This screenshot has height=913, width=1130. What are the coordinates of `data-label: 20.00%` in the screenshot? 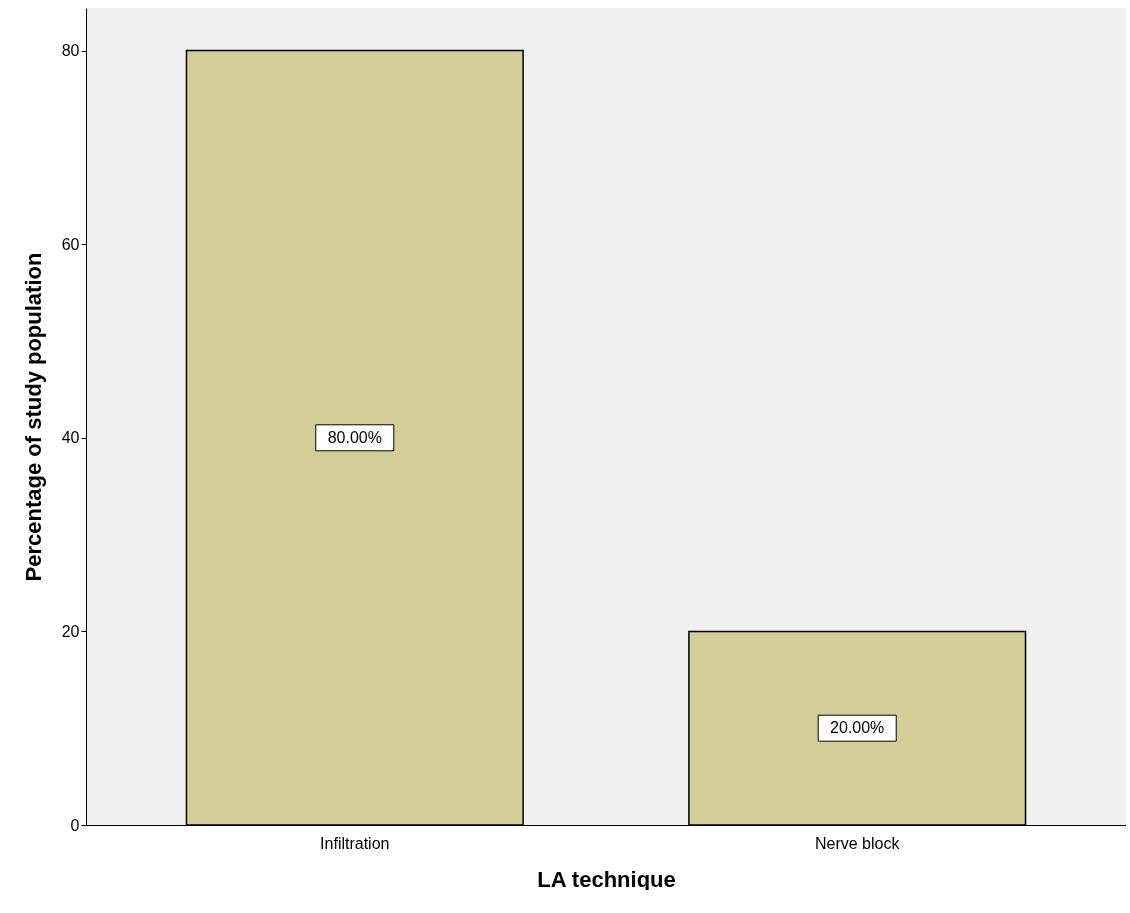 It's located at (857, 728).